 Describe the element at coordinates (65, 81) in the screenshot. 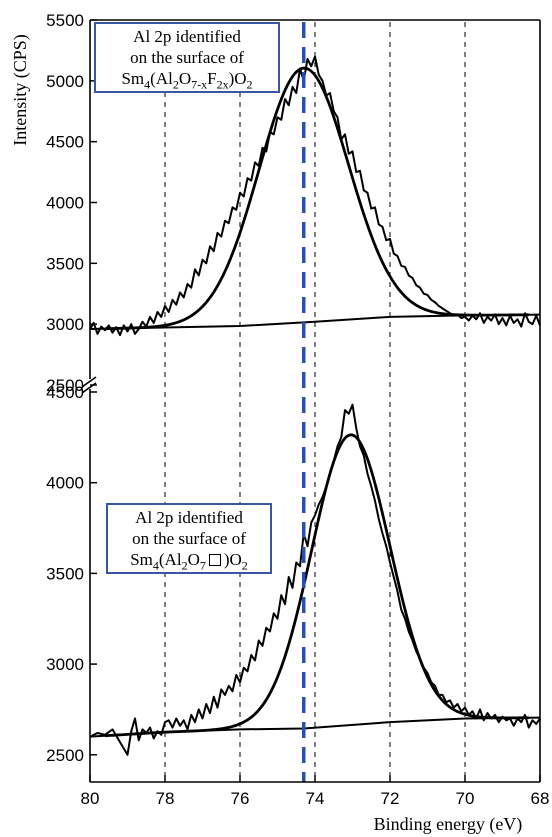

I see `top-ytick-label-5000: 5000` at that location.